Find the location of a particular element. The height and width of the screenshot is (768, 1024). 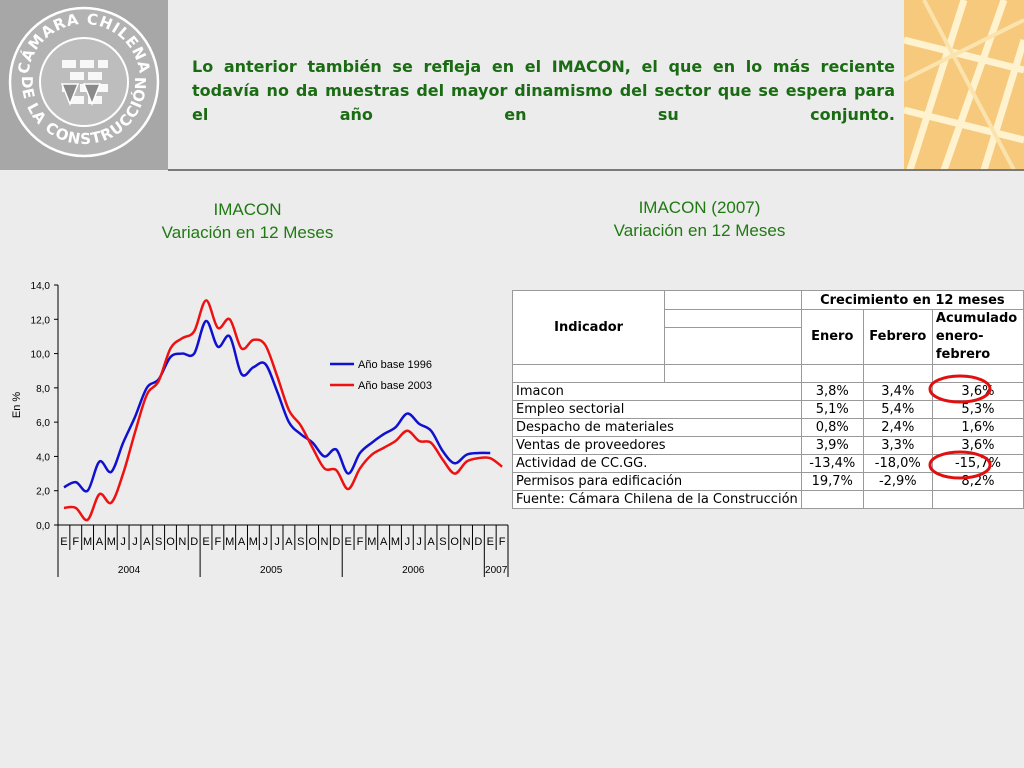

table-cell-enero: 3,9% is located at coordinates (832, 445).